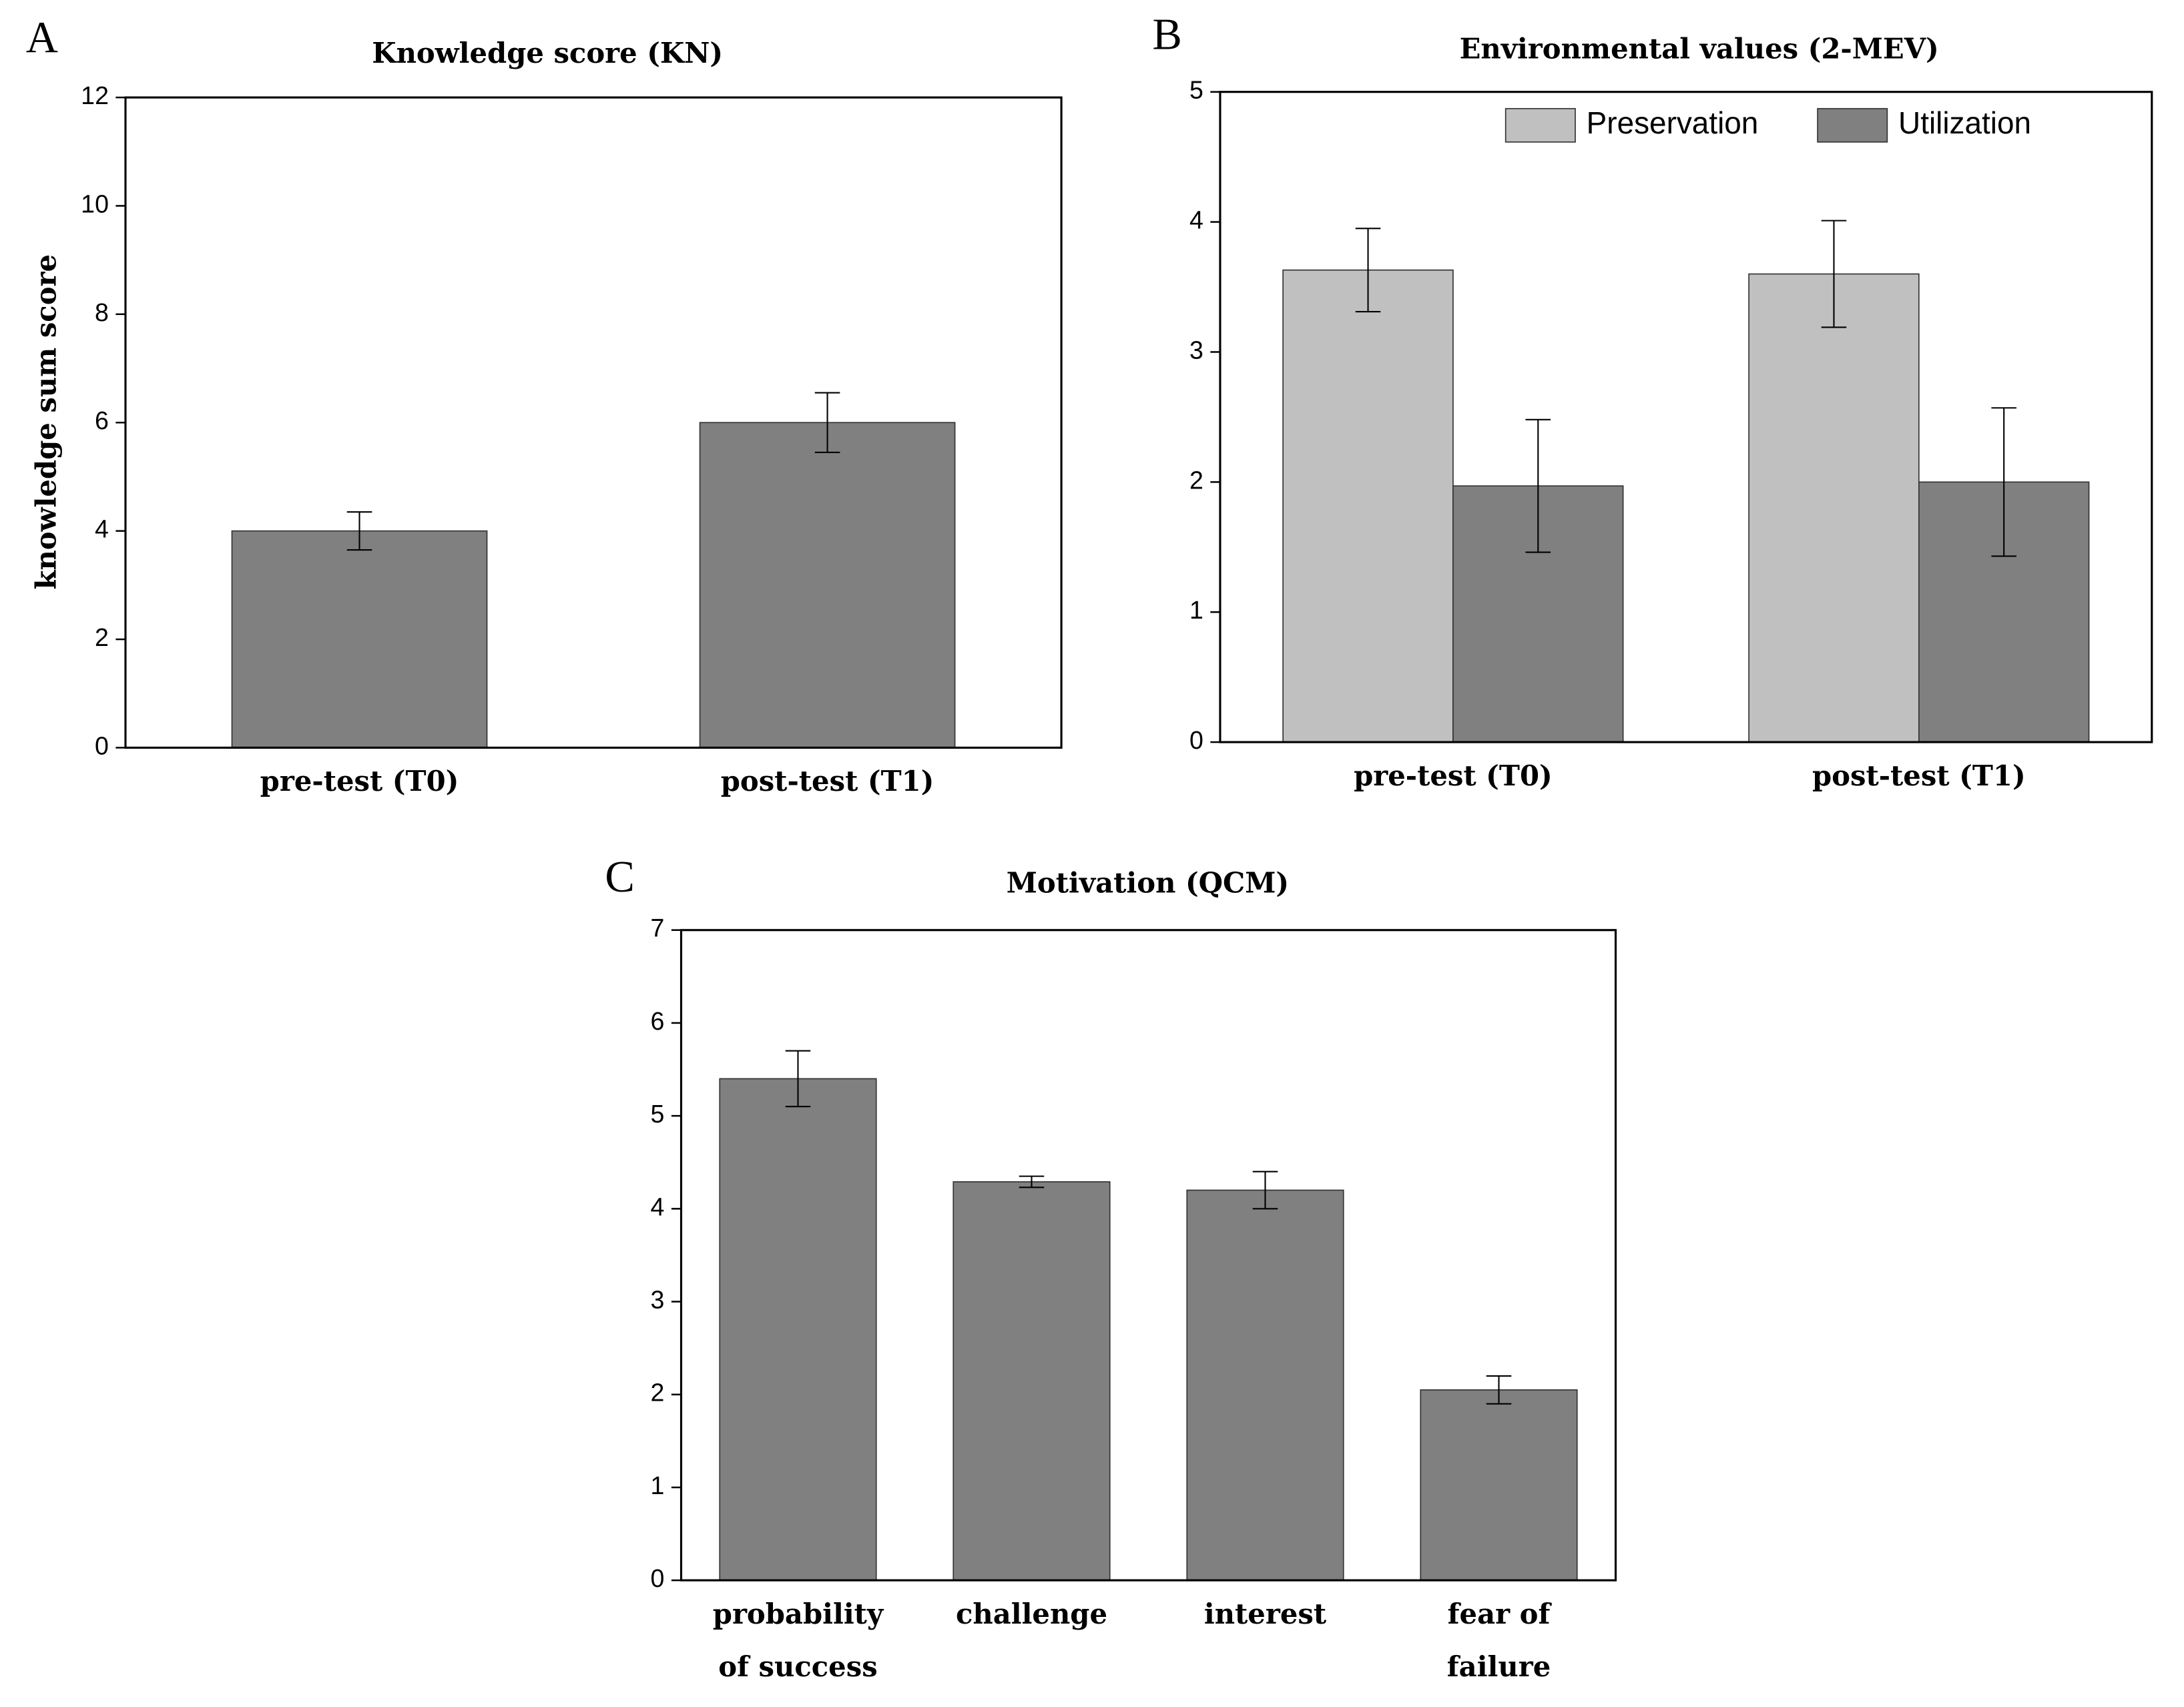 Image resolution: width=2184 pixels, height=1707 pixels. I want to click on y-axis-label: knowledge sum score, so click(46, 422).